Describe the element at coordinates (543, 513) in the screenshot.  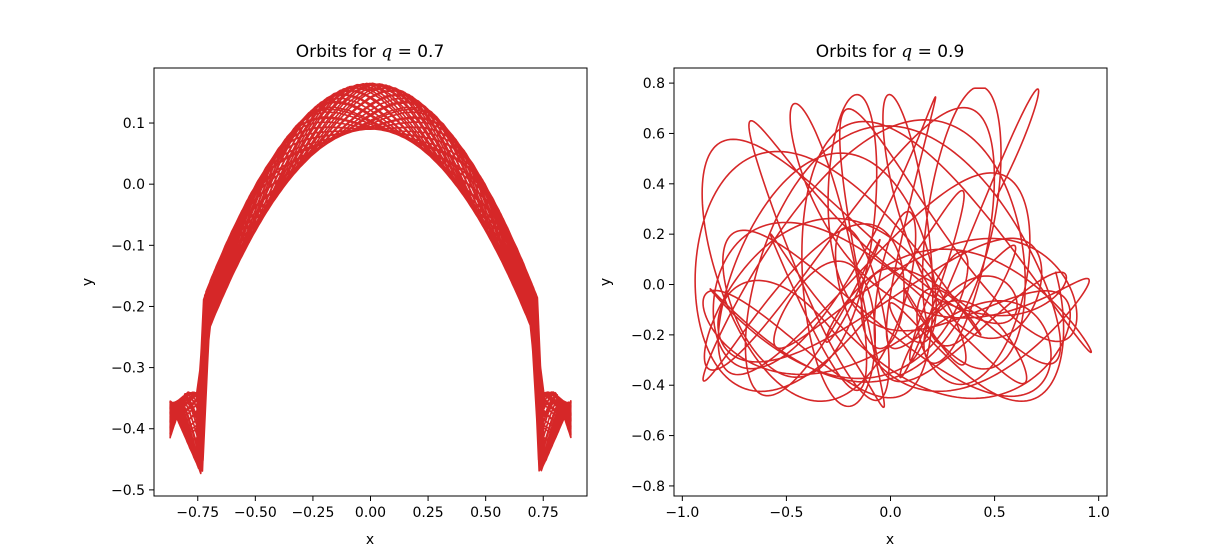
I see `left-x-tick-label: 0.75` at that location.